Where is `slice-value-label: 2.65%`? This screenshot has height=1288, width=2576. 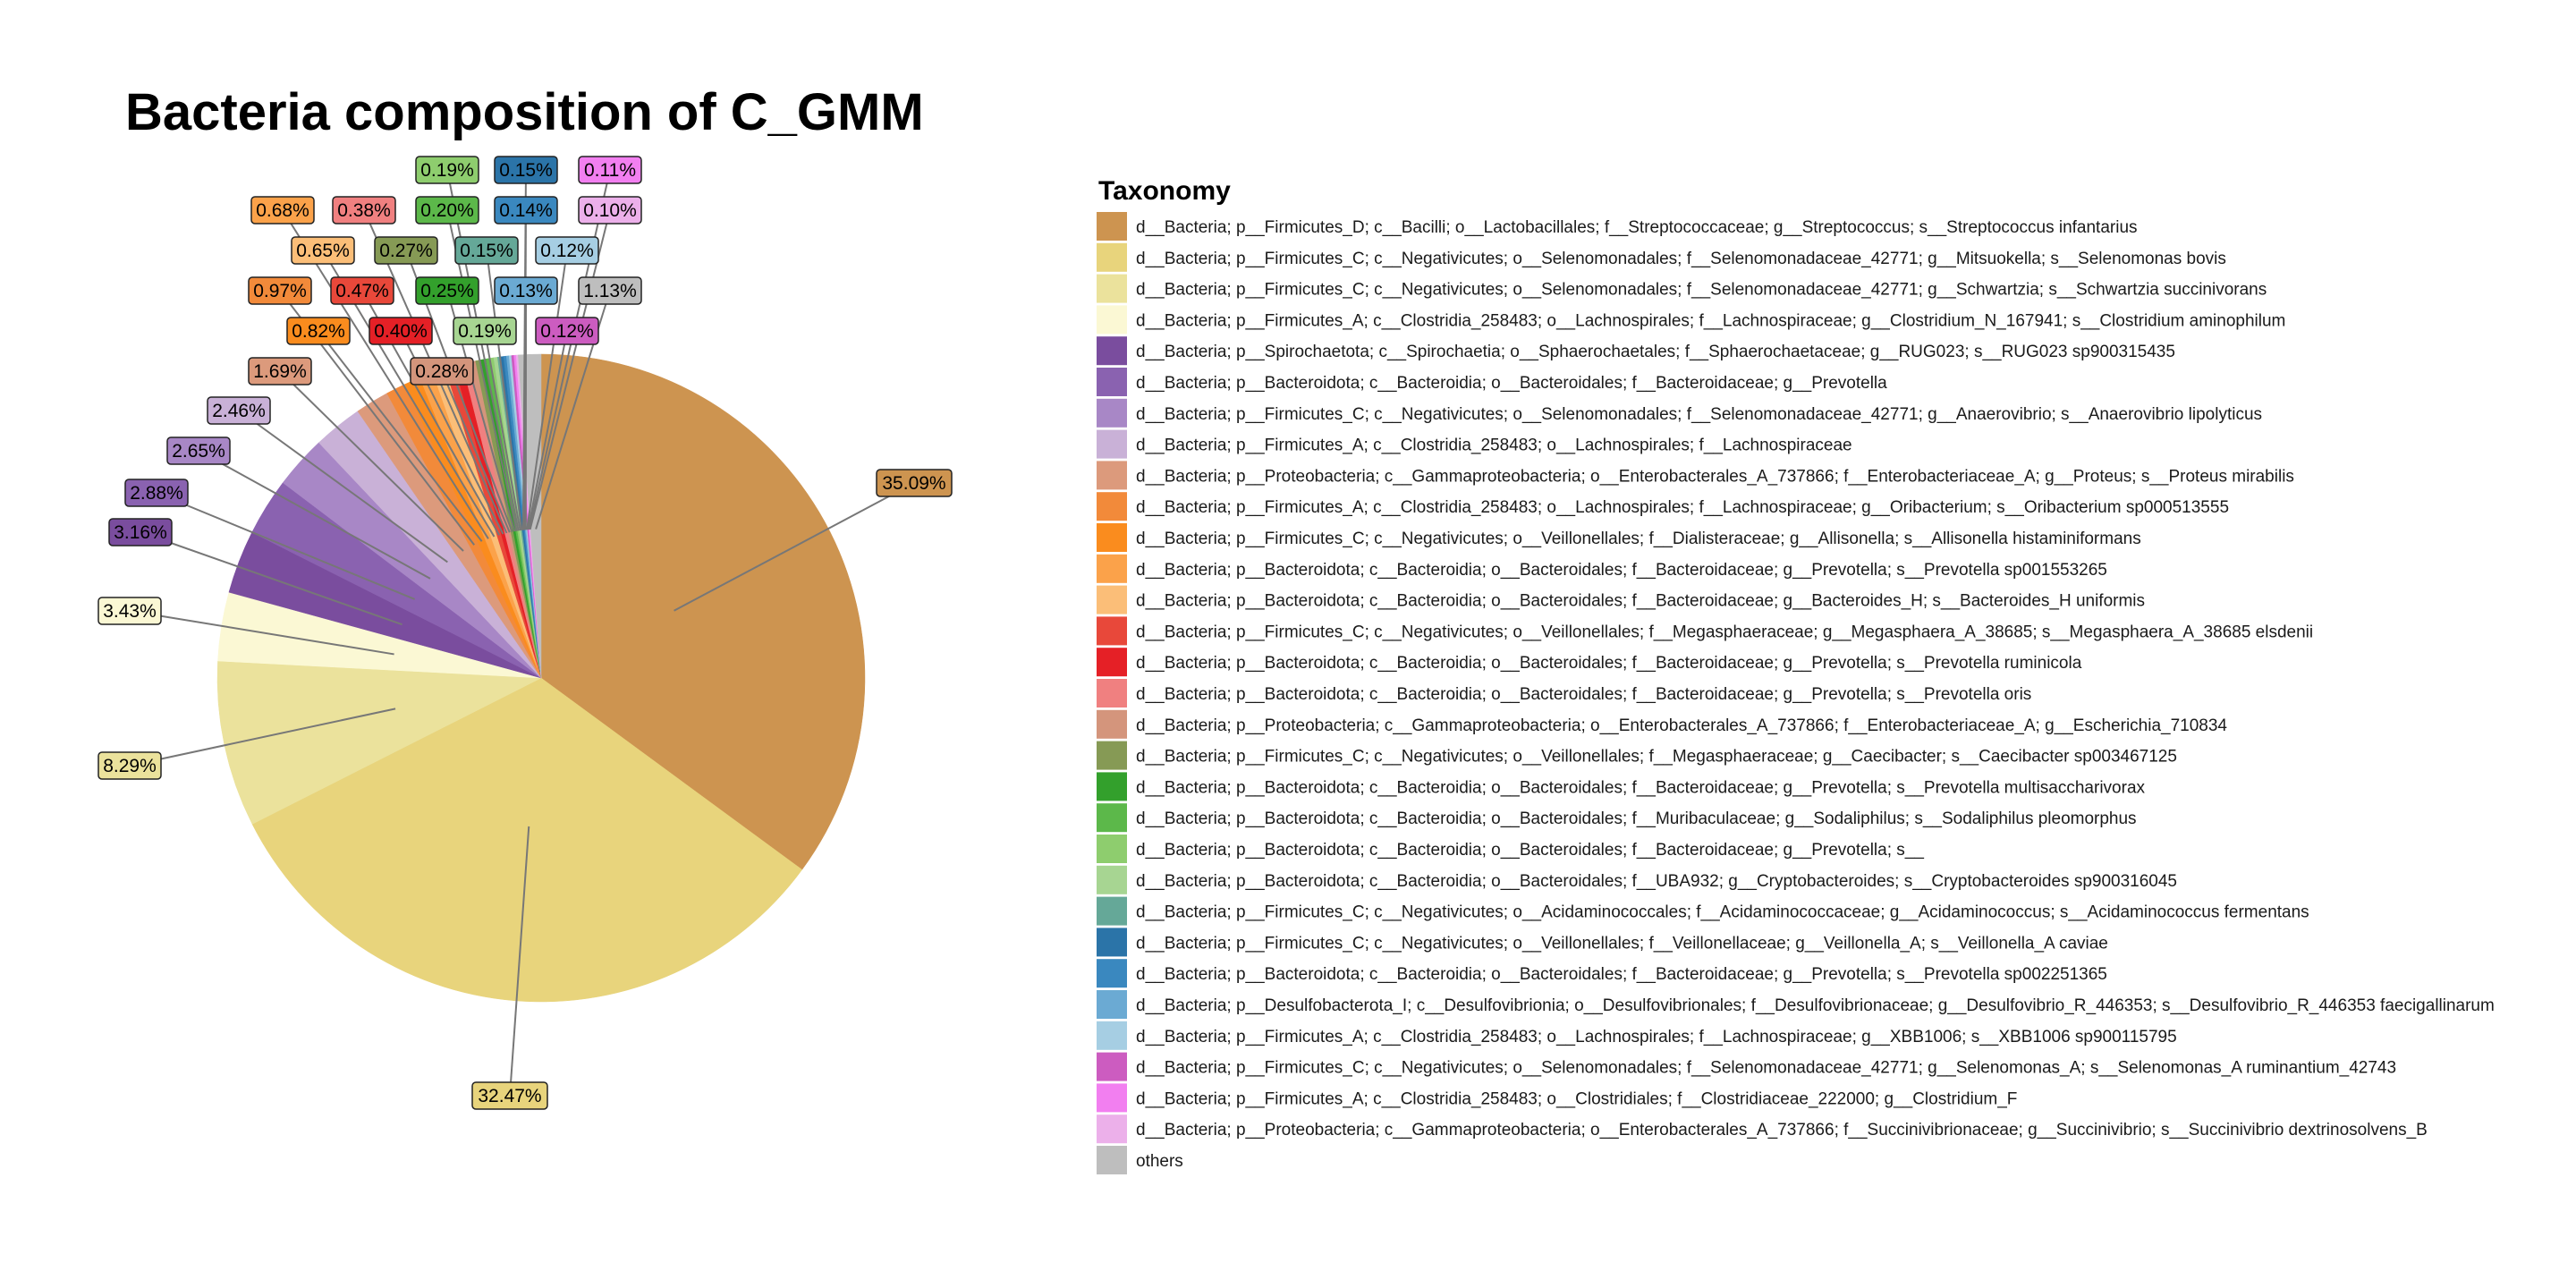 slice-value-label: 2.65% is located at coordinates (198, 450).